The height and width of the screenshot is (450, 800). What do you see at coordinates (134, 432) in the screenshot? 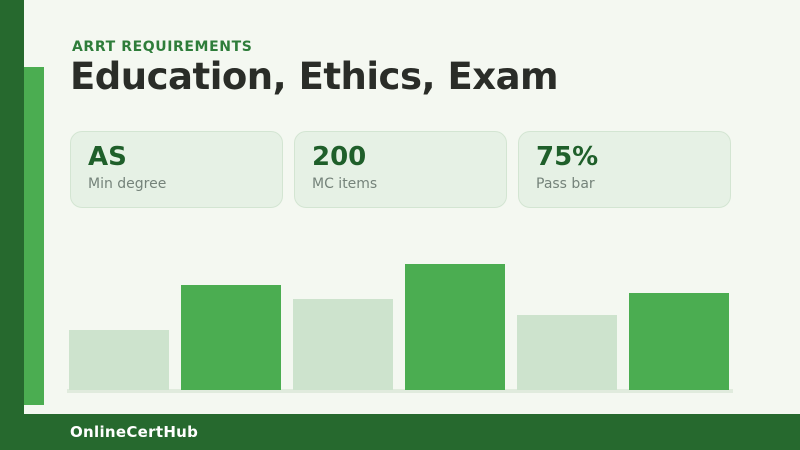
I see `brand-label: OnlineCertHub` at bounding box center [134, 432].